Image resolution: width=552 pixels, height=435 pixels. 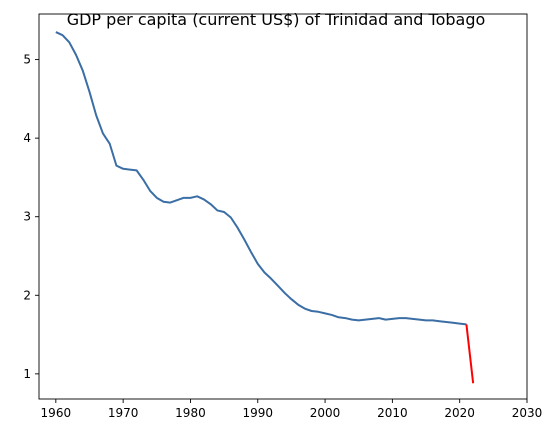 What do you see at coordinates (123, 413) in the screenshot?
I see `x-tick-label: 1970` at bounding box center [123, 413].